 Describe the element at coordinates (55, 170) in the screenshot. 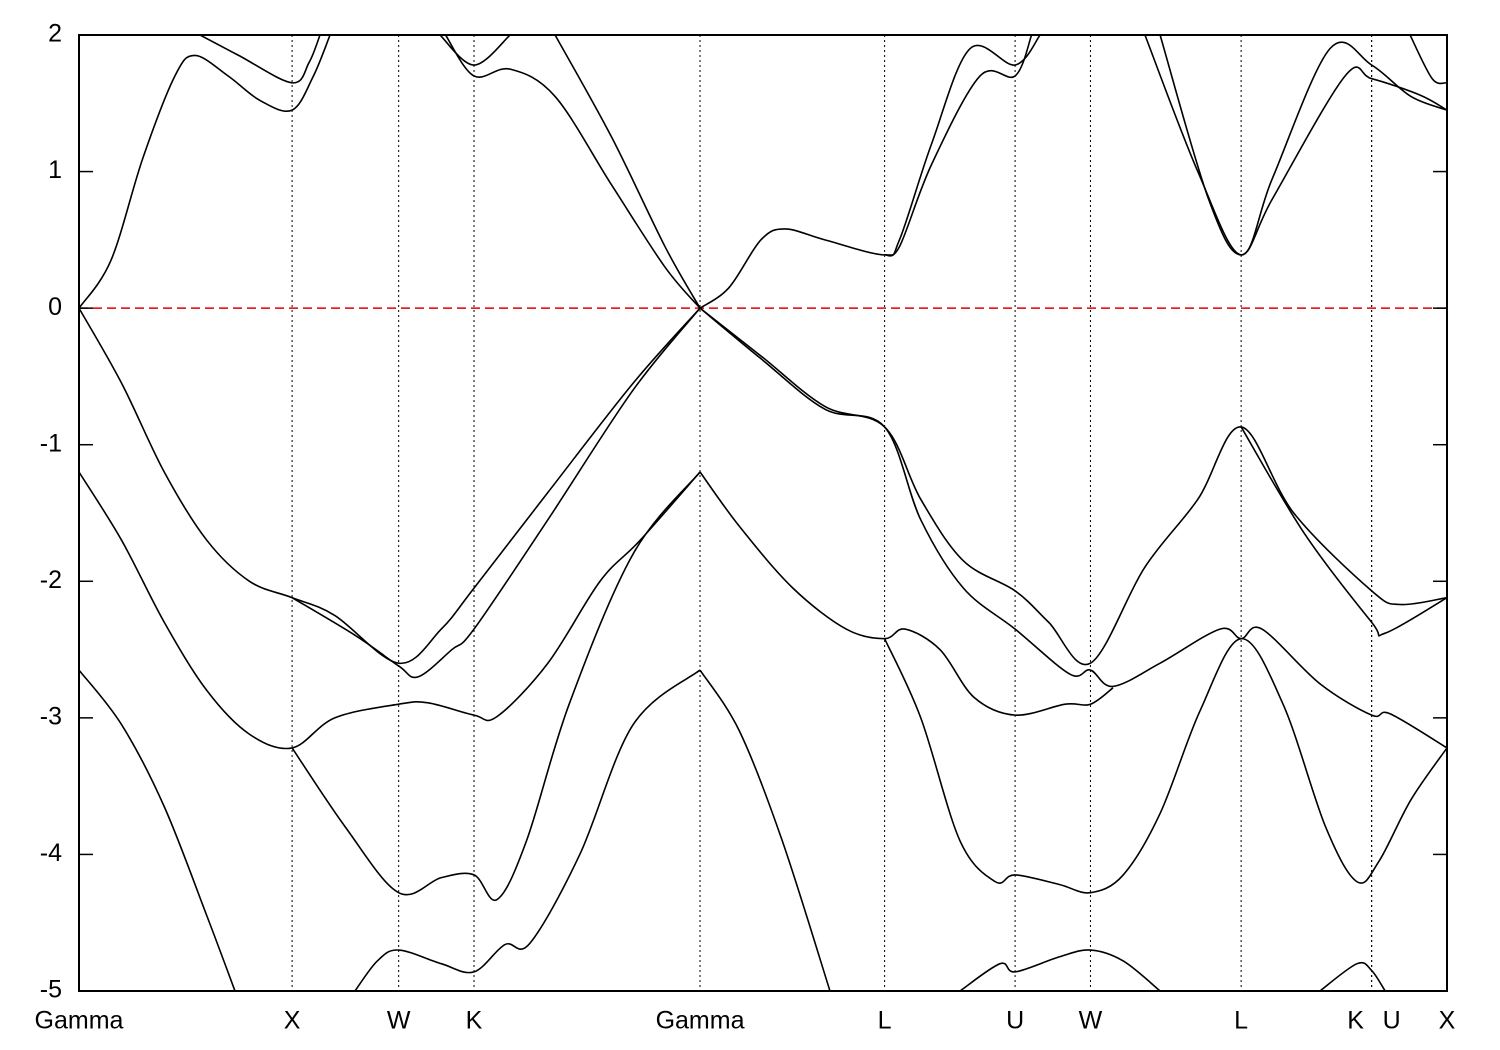

I see `y-tick-label: 1` at that location.